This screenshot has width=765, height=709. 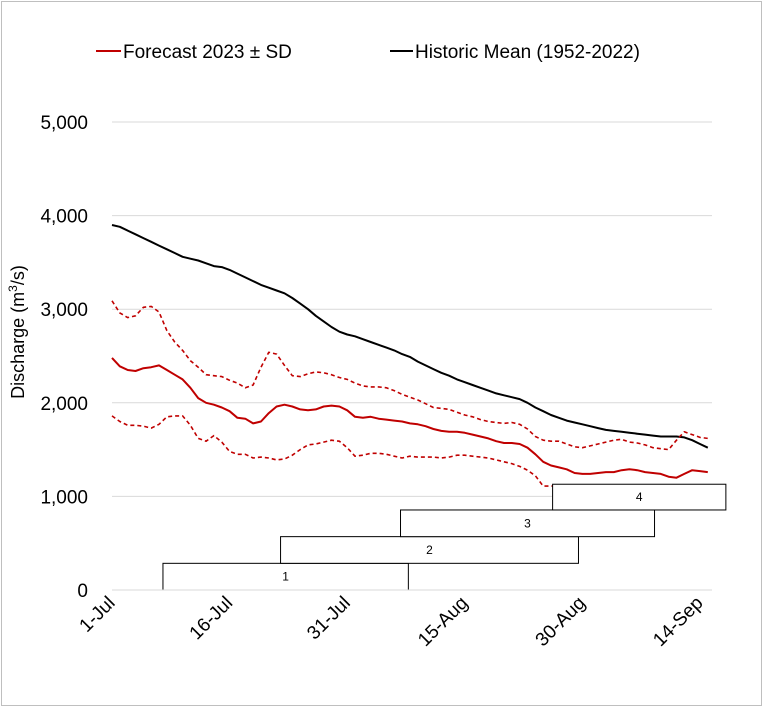 I want to click on y-tick-label: 5,000, so click(x=64, y=123).